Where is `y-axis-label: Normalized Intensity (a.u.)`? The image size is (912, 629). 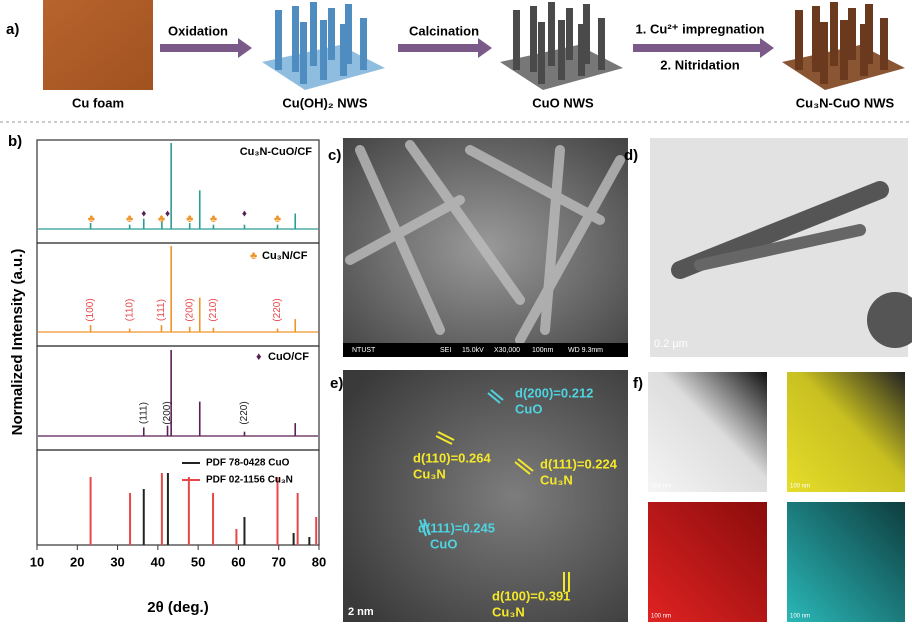
y-axis-label: Normalized Intensity (a.u.) is located at coordinates (17, 342).